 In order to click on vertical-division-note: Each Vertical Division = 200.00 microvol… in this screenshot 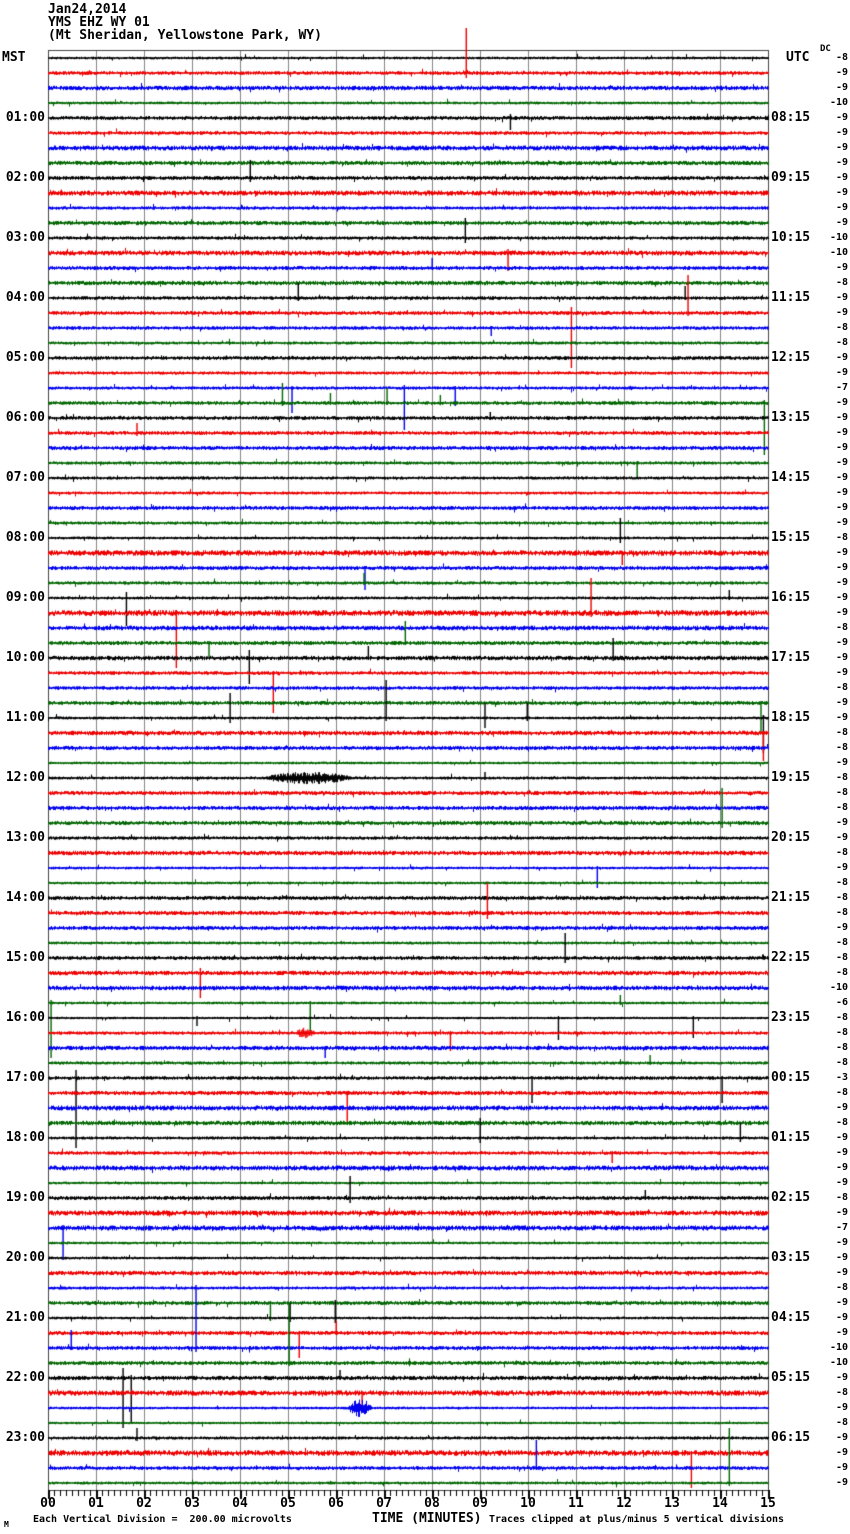, I will do `click(162, 1519)`.